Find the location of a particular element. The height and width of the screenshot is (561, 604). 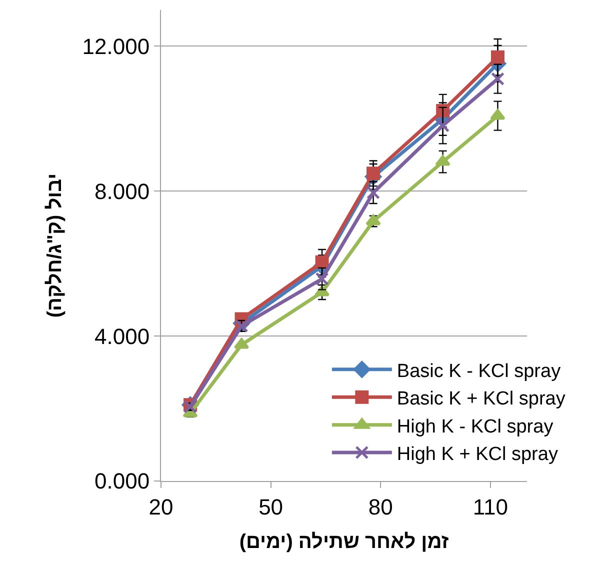

y-tick-label: 0.000 is located at coordinates (122, 481).